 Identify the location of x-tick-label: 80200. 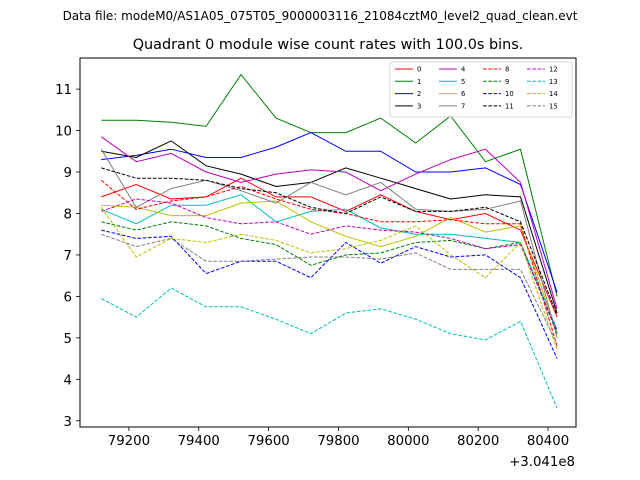
(478, 441).